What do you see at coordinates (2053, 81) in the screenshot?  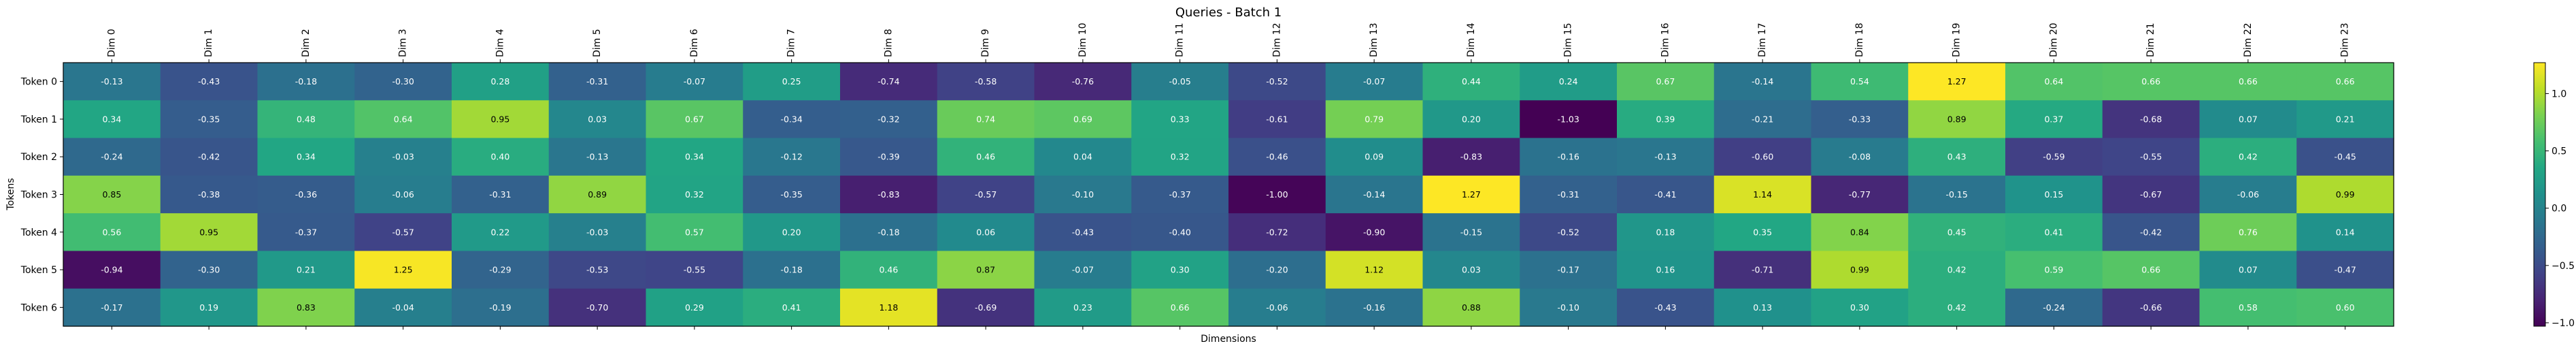 I see `cell-value-label: 0.64` at bounding box center [2053, 81].